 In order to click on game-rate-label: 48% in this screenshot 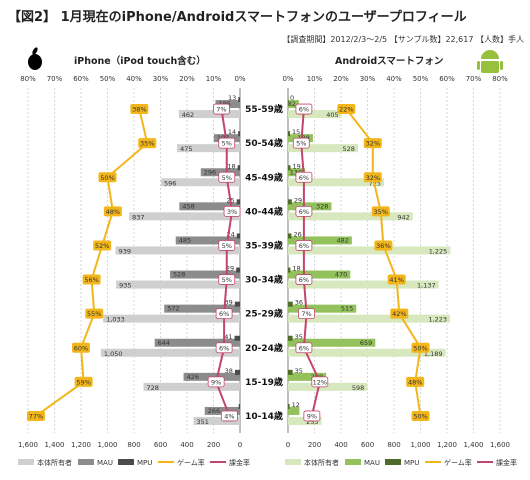, I will do `click(415, 382)`.